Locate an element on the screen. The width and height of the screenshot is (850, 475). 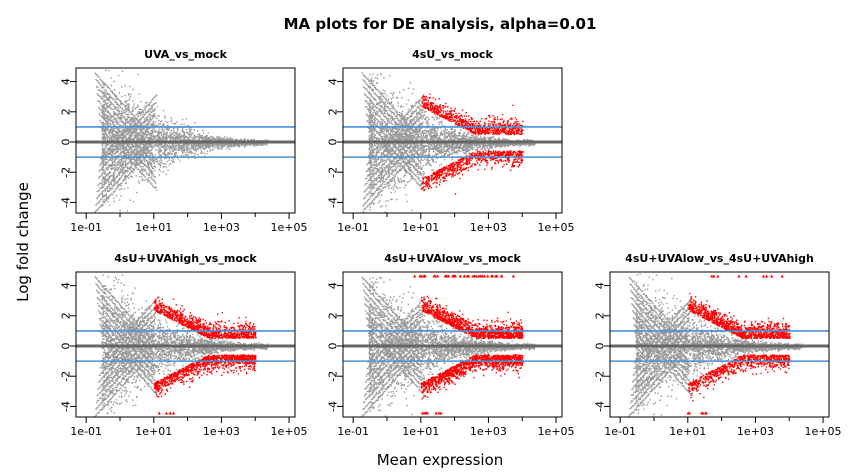
ma-panel: UVA_vs_mock 1e-01 1e+01 1e+03 1e+05 -4 -2 0 2 4 is located at coordinates (184, 141).